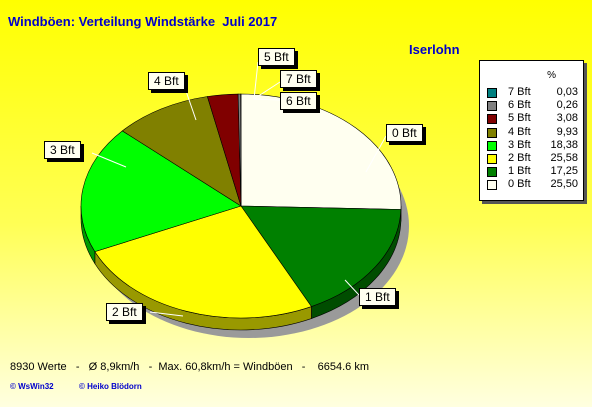  Describe the element at coordinates (181, 151) in the screenshot. I see `pie-slice-3-bft` at that location.